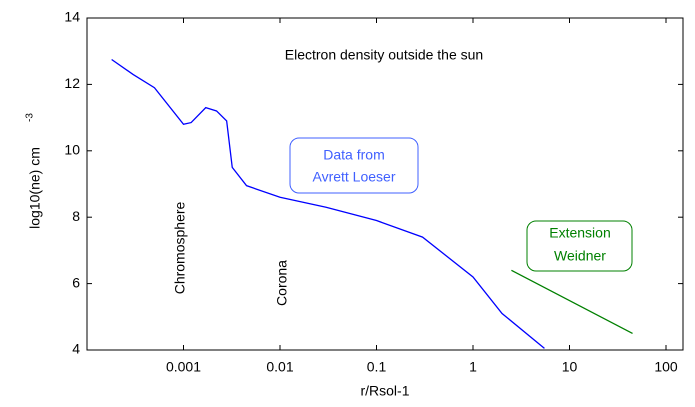 The height and width of the screenshot is (407, 695). I want to click on y-axis-label-superscript: -3, so click(30, 117).